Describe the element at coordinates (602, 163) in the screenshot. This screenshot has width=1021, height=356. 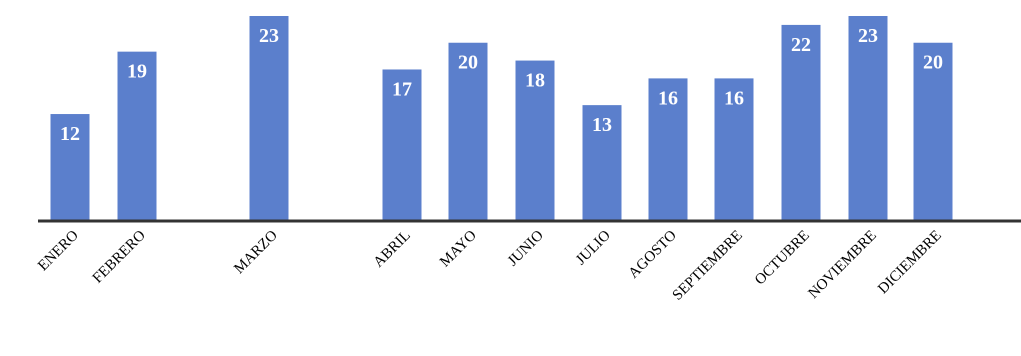
I see `bar-julio` at that location.